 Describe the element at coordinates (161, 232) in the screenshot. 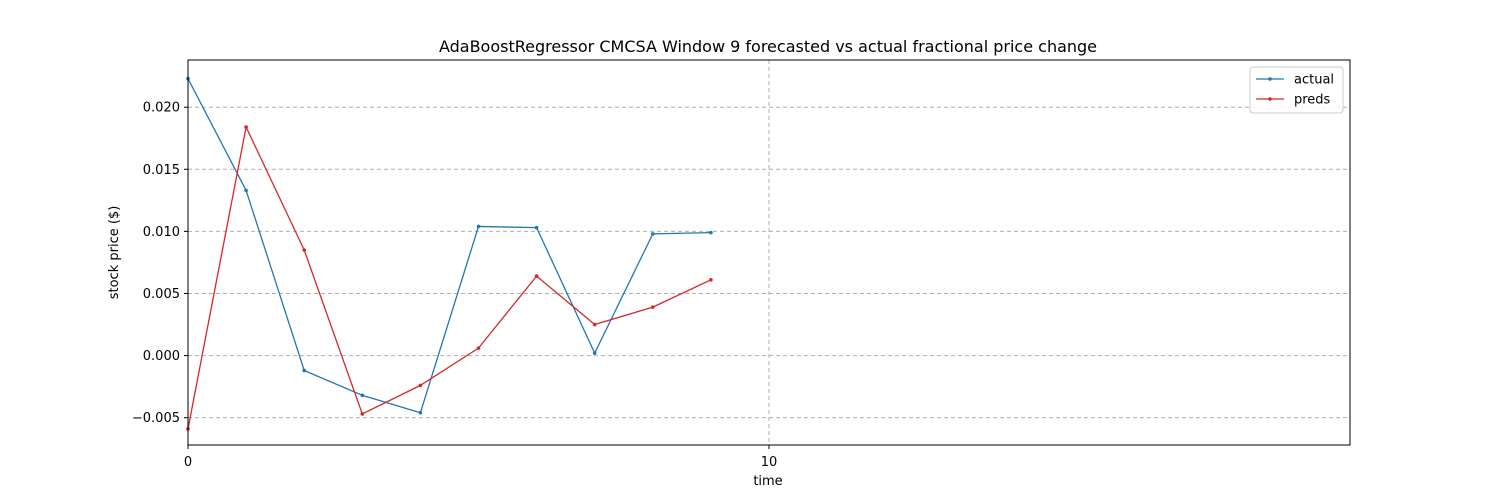

I see `y-tick-label: 0.010` at that location.